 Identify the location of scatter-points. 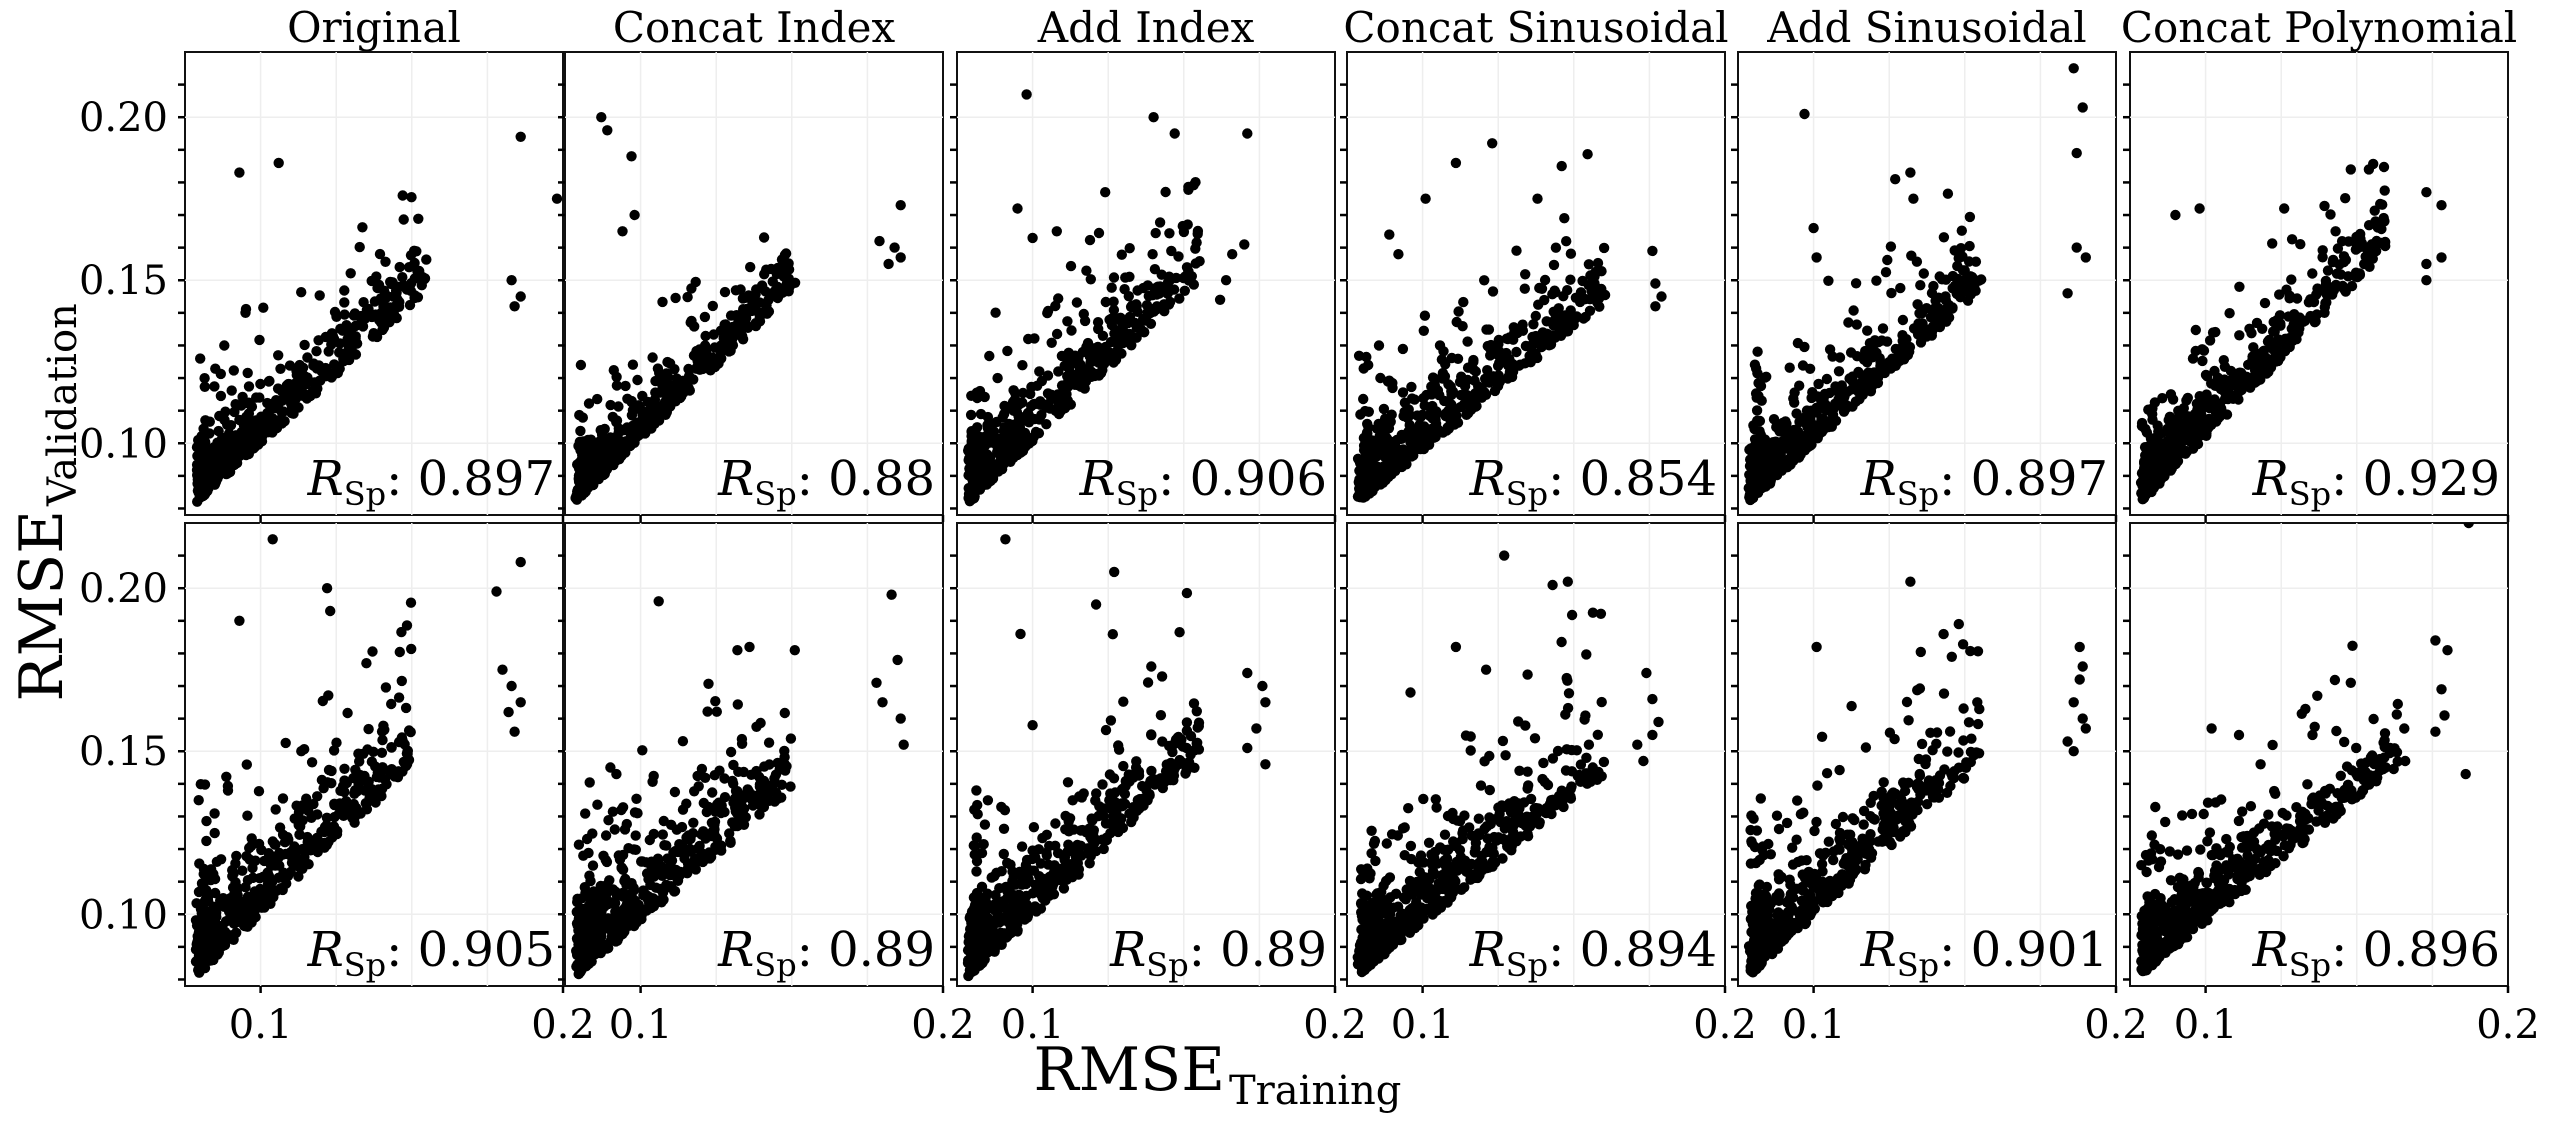
(2291, 331).